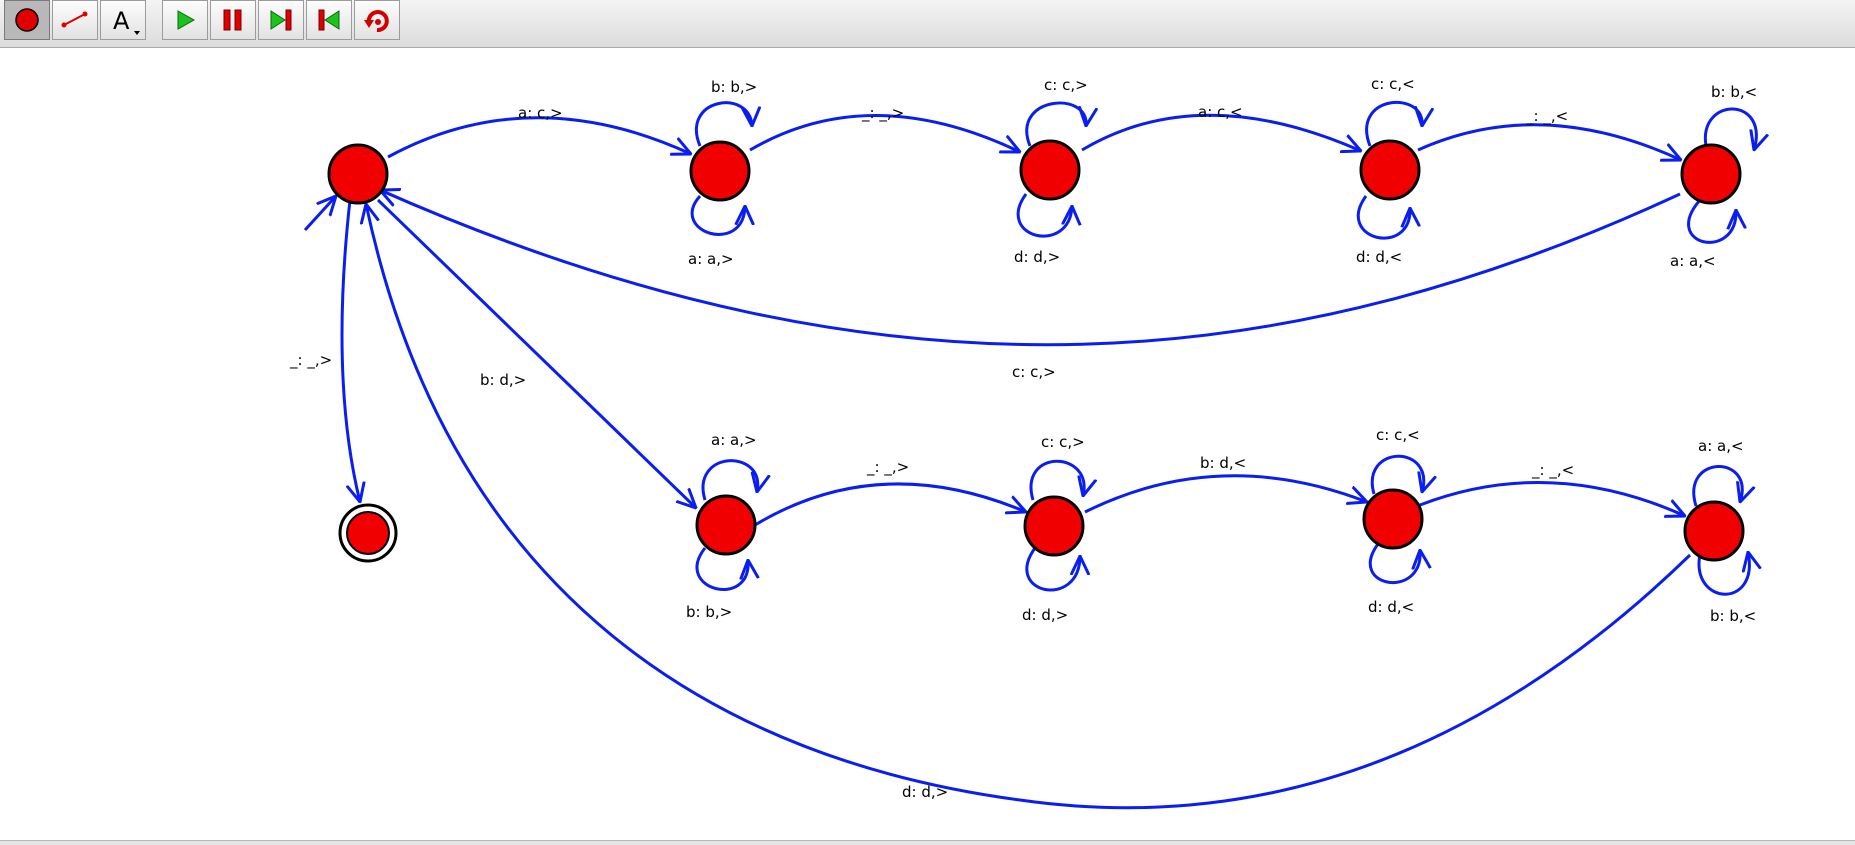 This screenshot has height=845, width=1855. What do you see at coordinates (1379, 257) in the screenshot?
I see `label-q3-loop-bottom: d: d,<` at bounding box center [1379, 257].